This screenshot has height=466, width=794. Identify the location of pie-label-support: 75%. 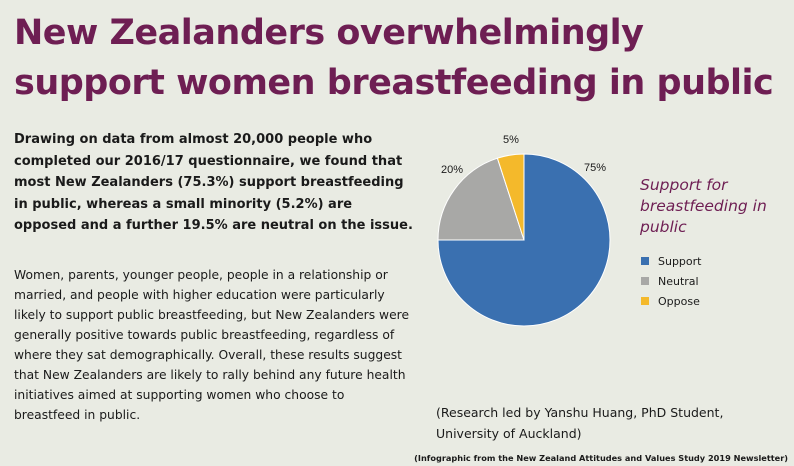
(595, 168).